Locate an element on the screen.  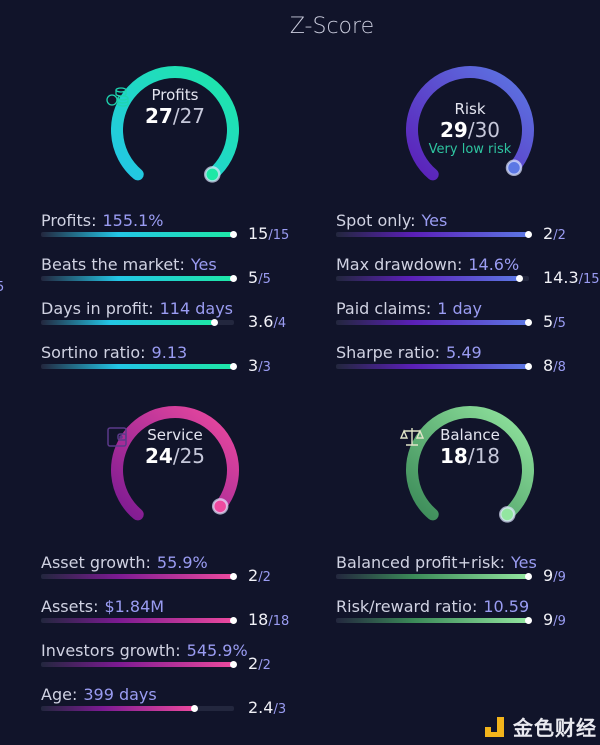
metric-score-value: 18 is located at coordinates (258, 619).